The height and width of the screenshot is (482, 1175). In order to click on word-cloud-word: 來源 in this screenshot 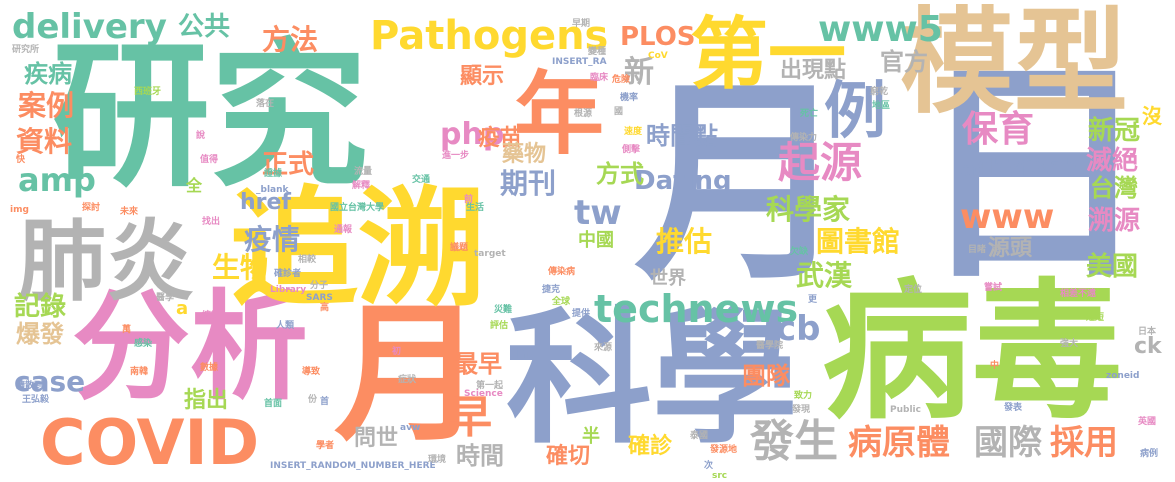, I will do `click(603, 348)`.